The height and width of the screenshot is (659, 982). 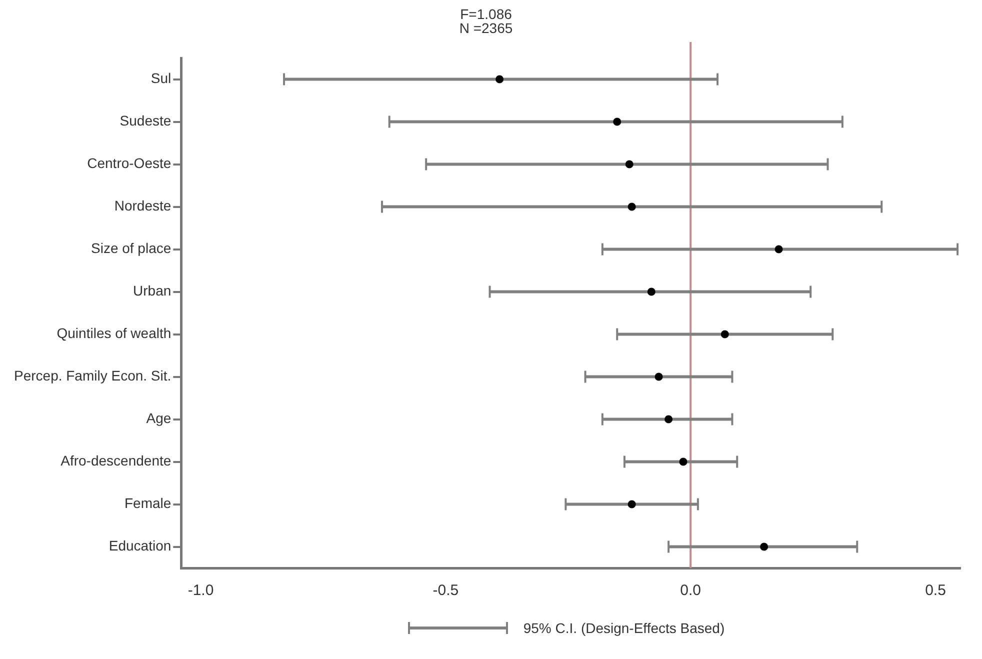 I want to click on text: 95% C.I. (Design-Effects Based), so click(x=624, y=628).